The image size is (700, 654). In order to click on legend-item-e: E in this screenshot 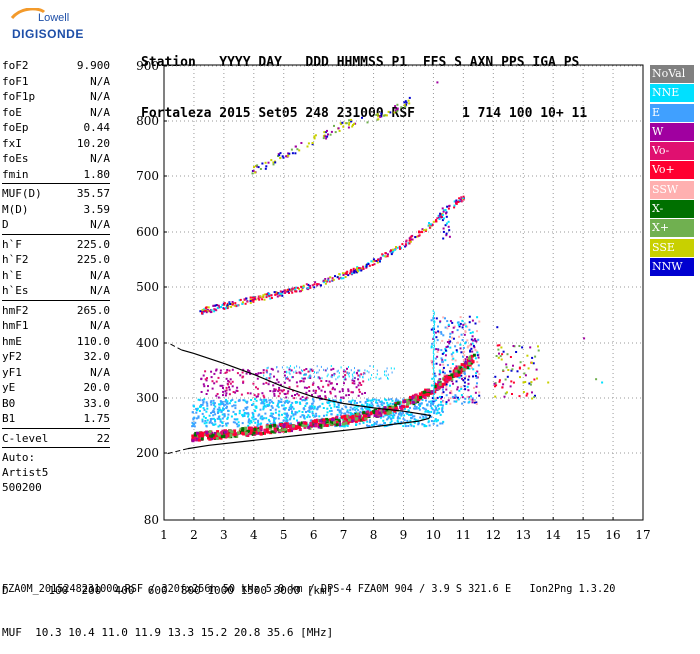, I will do `click(672, 112)`.